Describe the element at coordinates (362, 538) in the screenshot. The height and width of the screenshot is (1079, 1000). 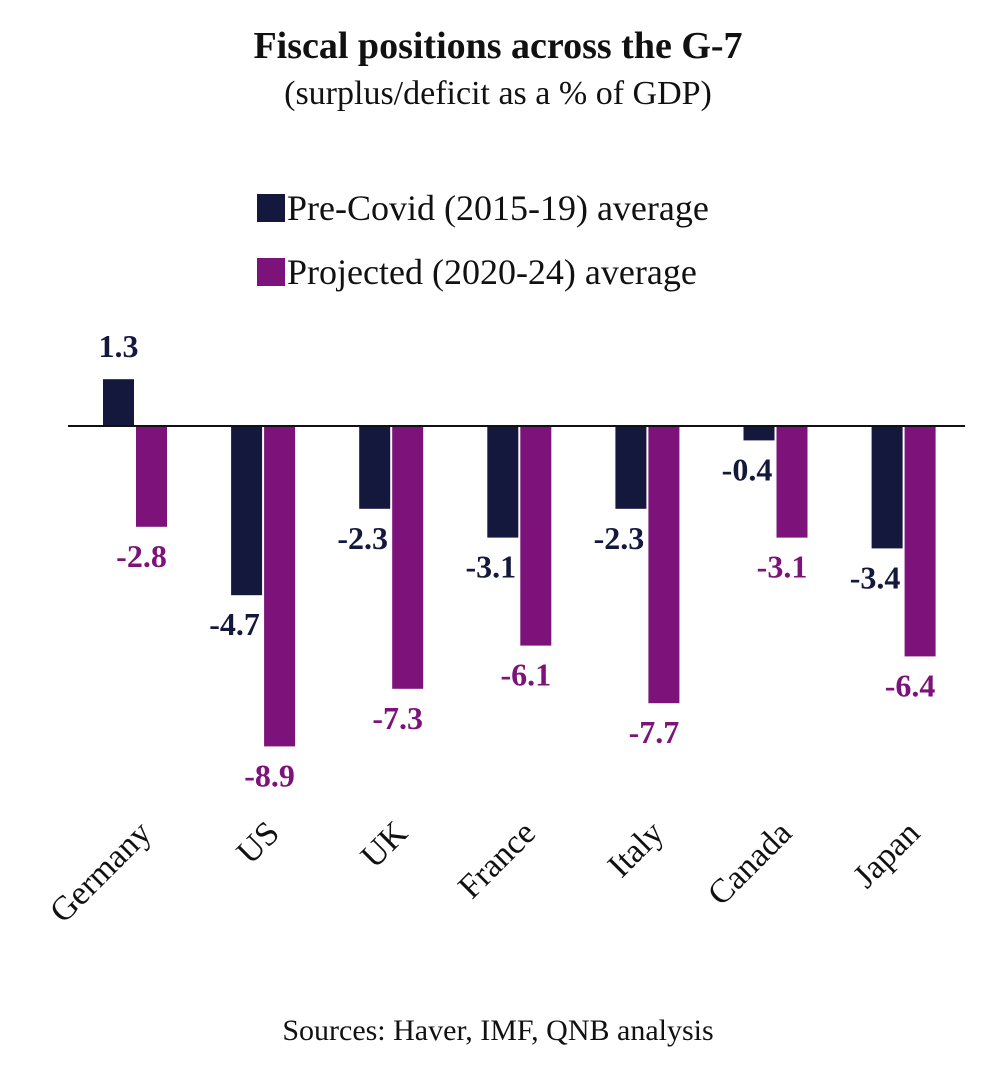
I see `value-label-uk-pre-covid: -2.3` at that location.